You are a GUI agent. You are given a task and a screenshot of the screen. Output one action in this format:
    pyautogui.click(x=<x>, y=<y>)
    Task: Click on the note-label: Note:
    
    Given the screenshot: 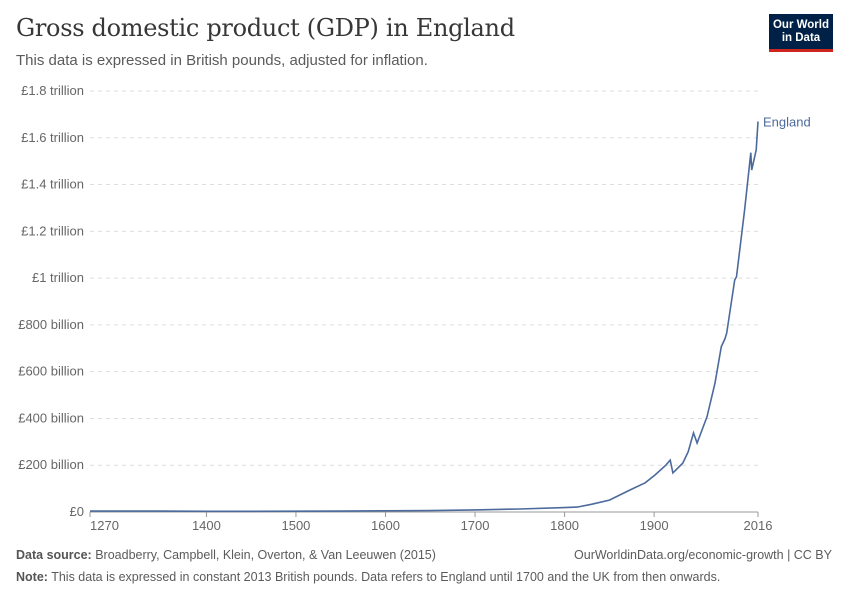 What is the action you would take?
    pyautogui.click(x=32, y=577)
    